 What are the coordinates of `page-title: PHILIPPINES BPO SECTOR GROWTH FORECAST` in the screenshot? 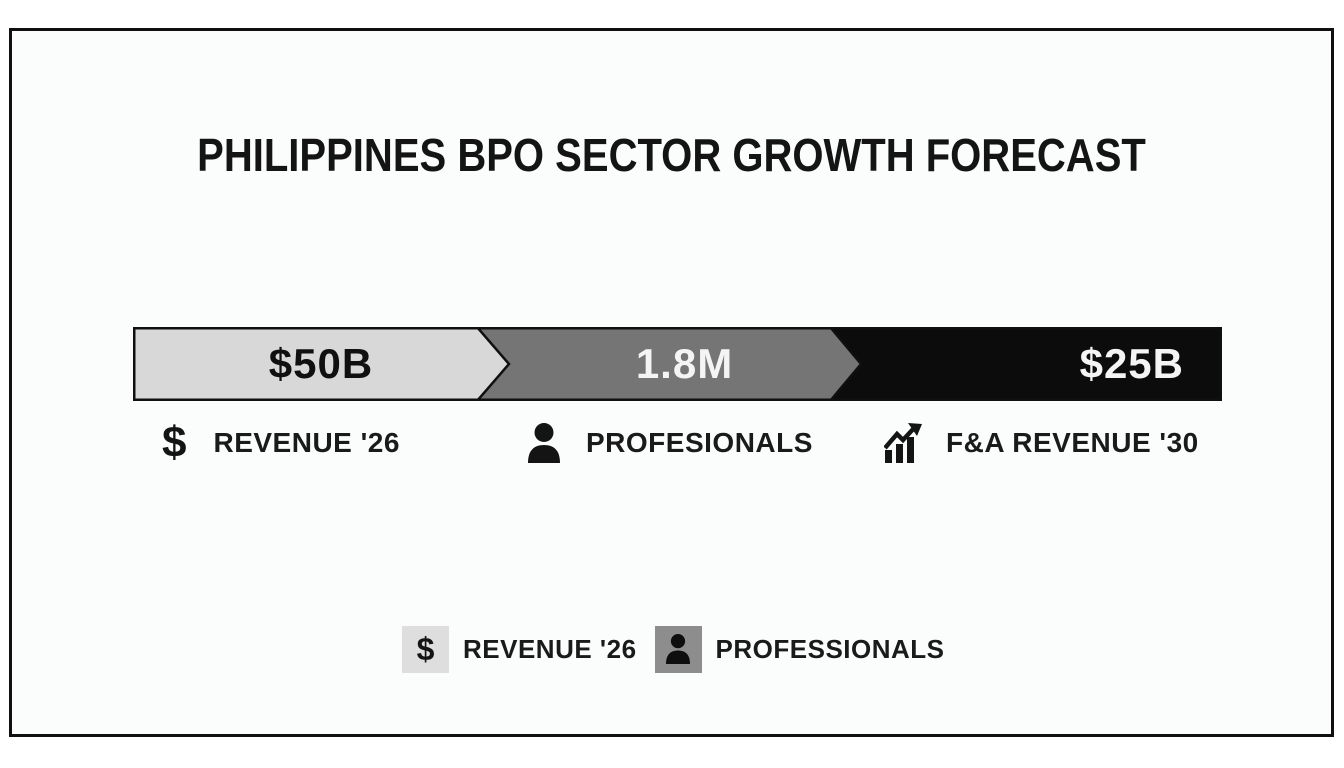 It's located at (671, 155).